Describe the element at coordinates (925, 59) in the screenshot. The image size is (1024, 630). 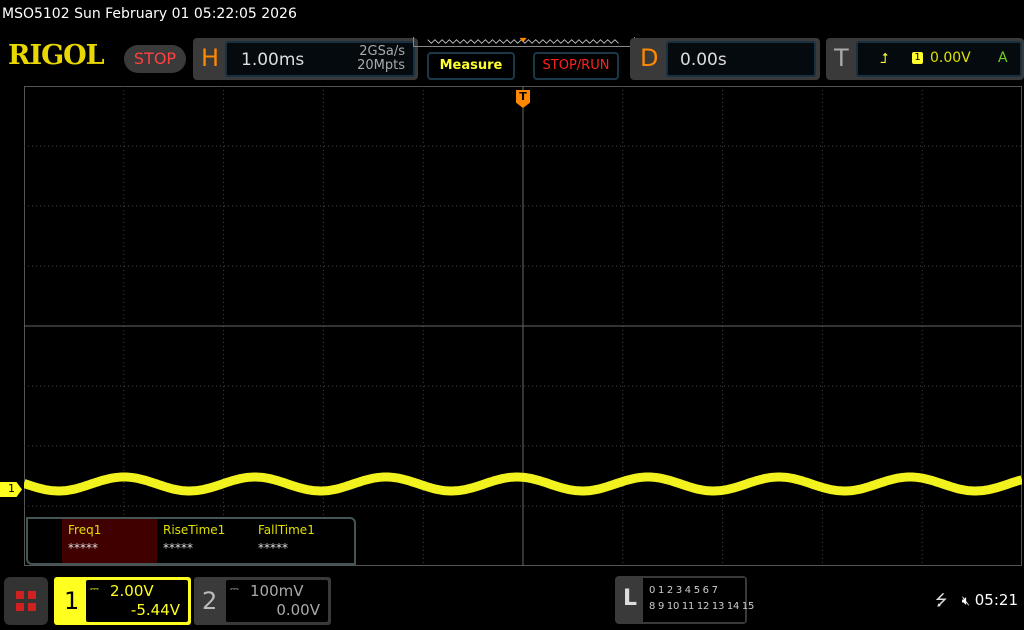
I see `trigger-panel: T ⮥ 1 0.00V A` at that location.